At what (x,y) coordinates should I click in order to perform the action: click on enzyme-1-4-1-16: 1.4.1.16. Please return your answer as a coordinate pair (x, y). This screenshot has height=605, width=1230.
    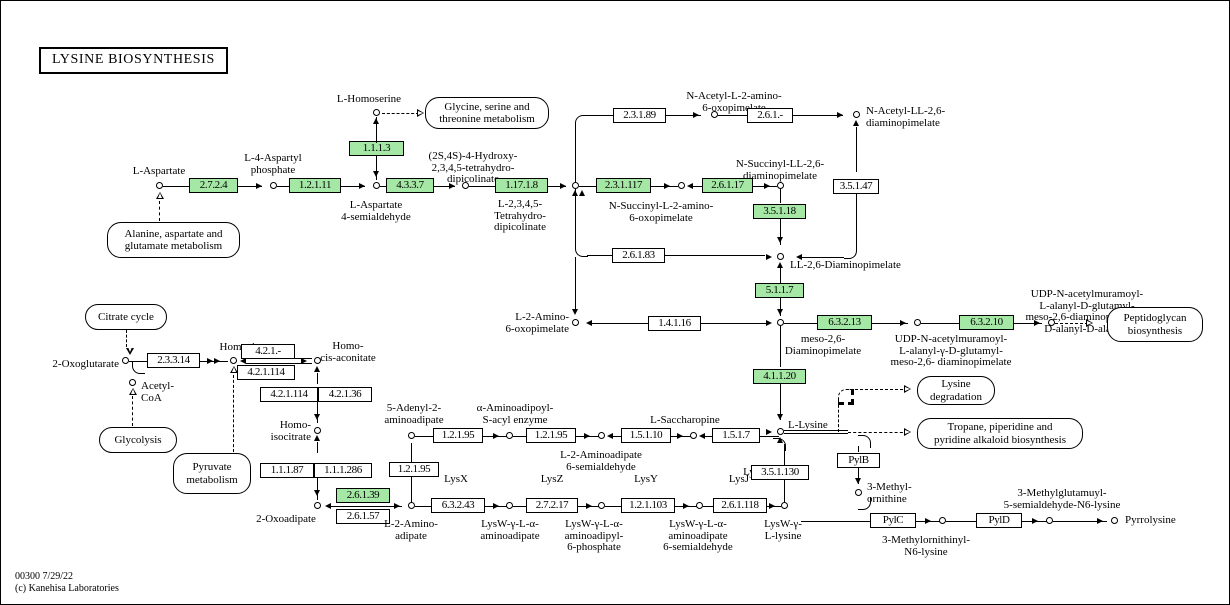
    Looking at the image, I should click on (674, 323).